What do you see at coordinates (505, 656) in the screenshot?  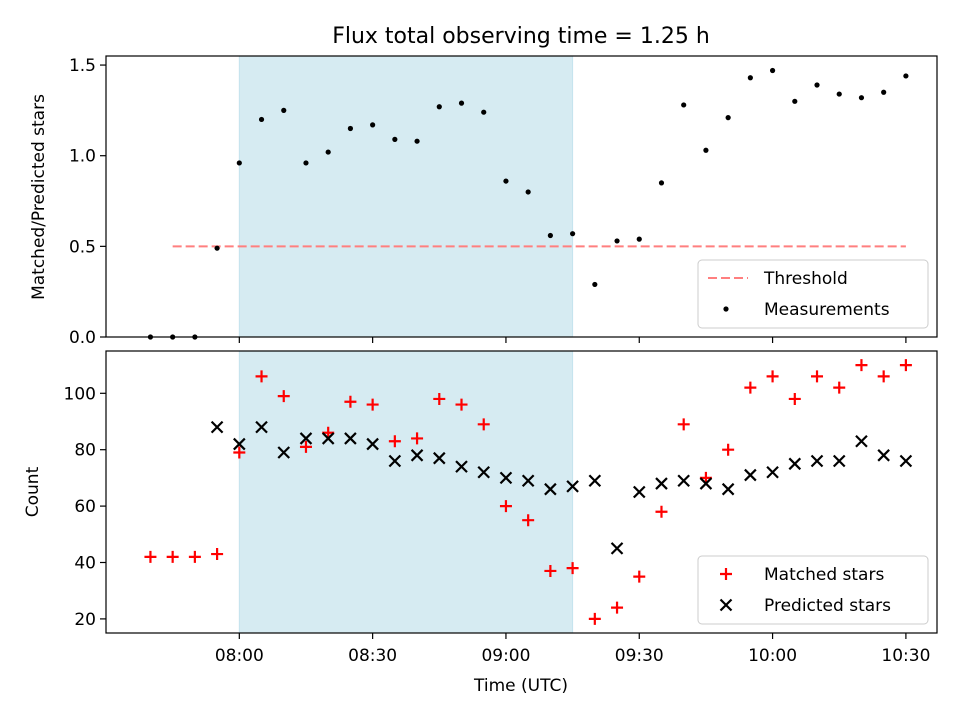 I see `x-tick-label: 09:00` at bounding box center [505, 656].